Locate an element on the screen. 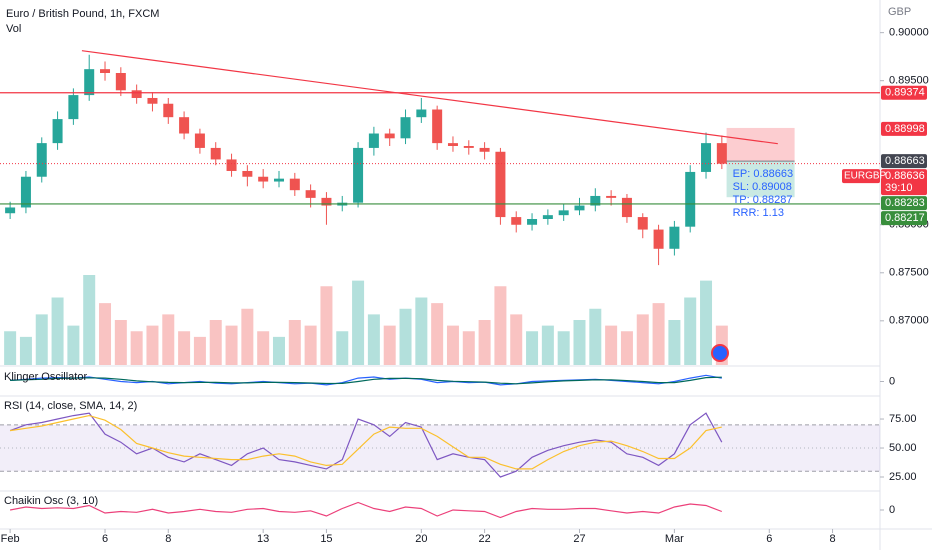  y-tick-label: 0 is located at coordinates (892, 381).